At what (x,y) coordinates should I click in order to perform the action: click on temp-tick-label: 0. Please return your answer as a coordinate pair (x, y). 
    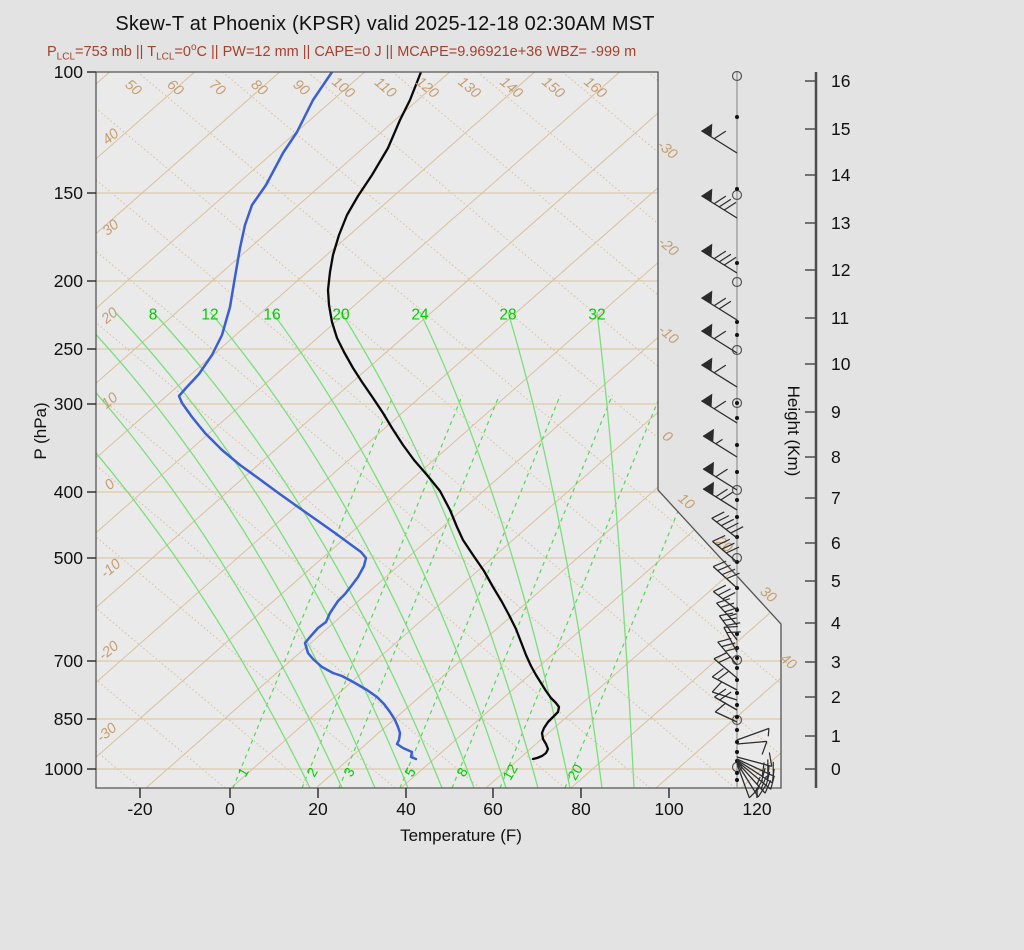
    Looking at the image, I should click on (230, 809).